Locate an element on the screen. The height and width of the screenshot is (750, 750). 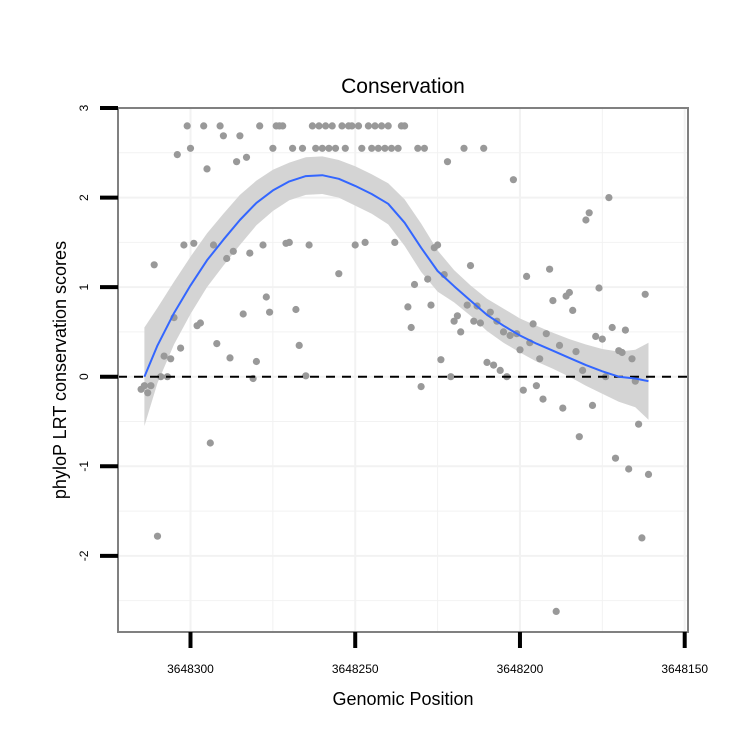
x-tick-label: 3648150 is located at coordinates (684, 669).